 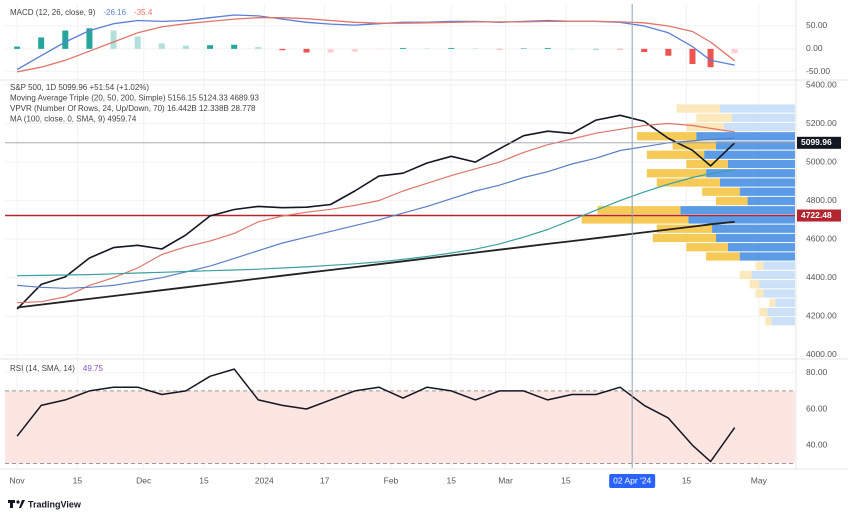 What do you see at coordinates (144, 480) in the screenshot?
I see `x-tick-label: Dec` at bounding box center [144, 480].